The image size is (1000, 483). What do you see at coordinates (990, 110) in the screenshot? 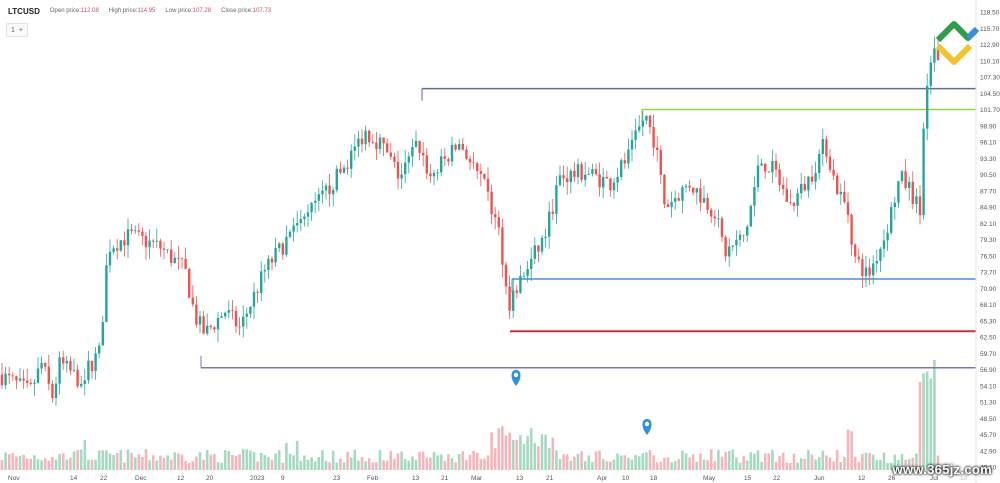
I see `y-tick-label: 101.70` at bounding box center [990, 110].